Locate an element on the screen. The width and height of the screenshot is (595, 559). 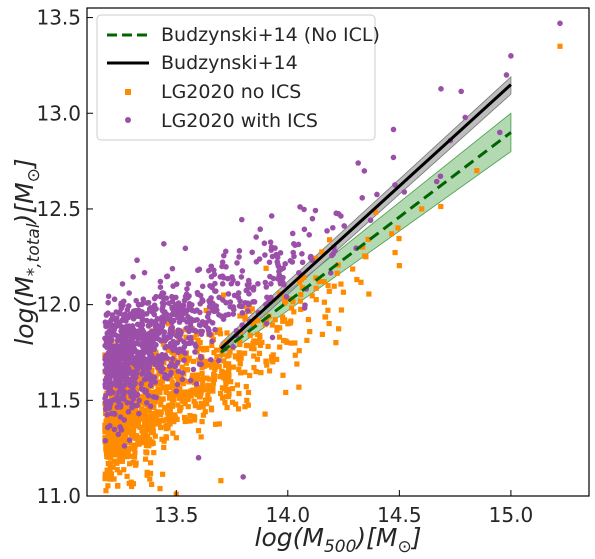
y-tick-label: 12.0 is located at coordinates (58, 305).